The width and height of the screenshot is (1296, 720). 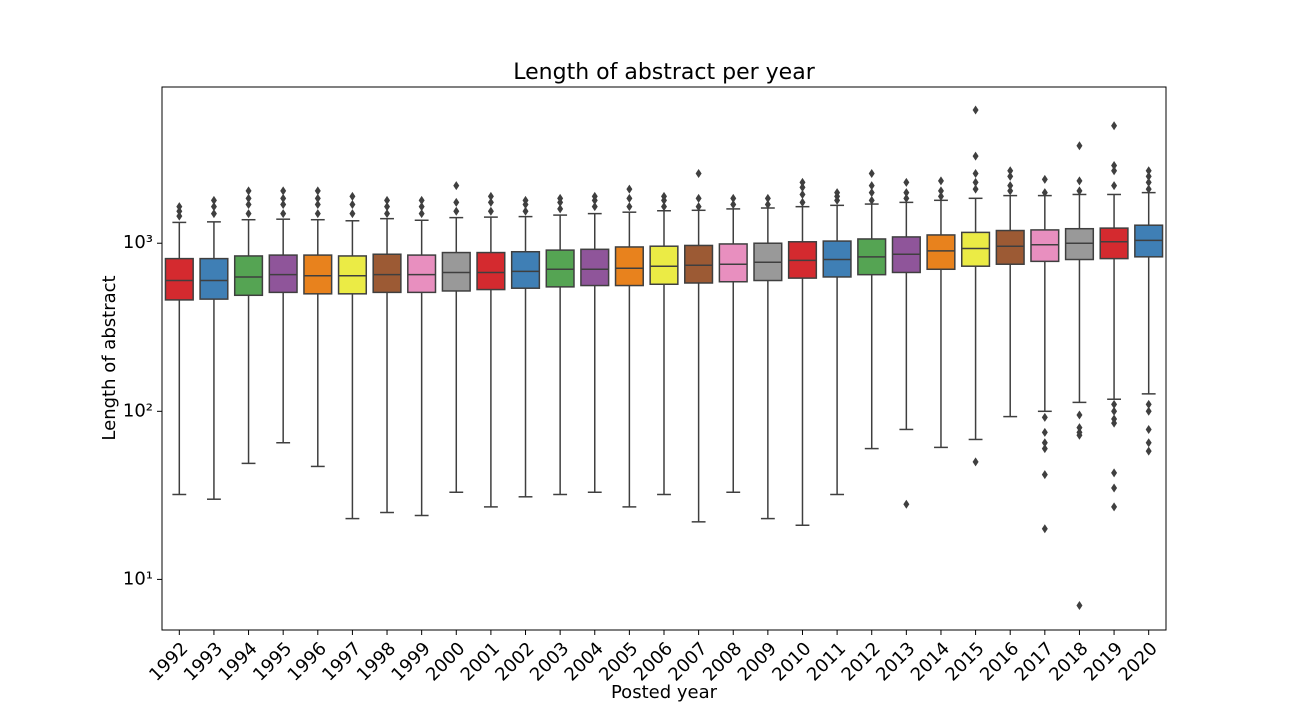 I want to click on y-tick-label: 10², so click(x=138, y=410).